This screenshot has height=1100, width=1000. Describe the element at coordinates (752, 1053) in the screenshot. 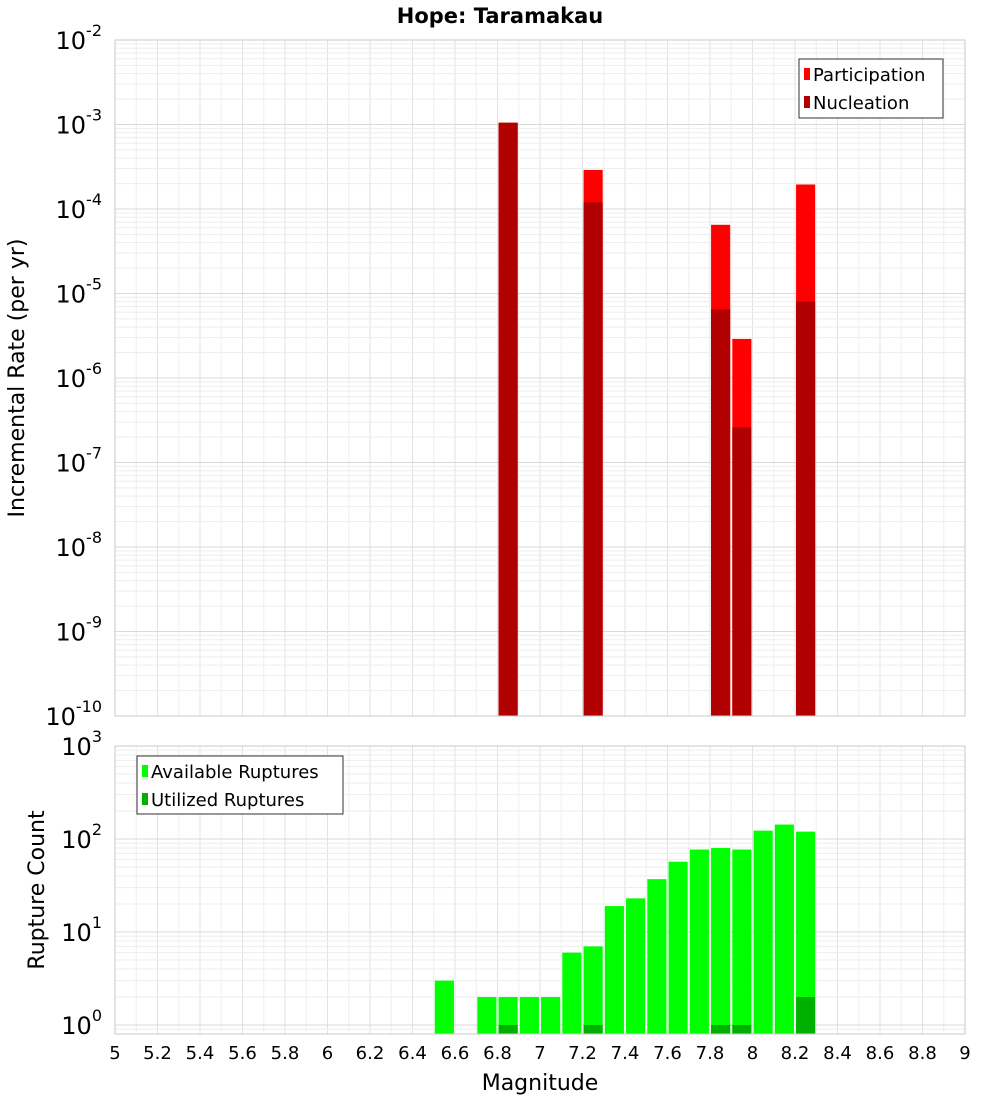

I see `x-tick-label: 8` at that location.